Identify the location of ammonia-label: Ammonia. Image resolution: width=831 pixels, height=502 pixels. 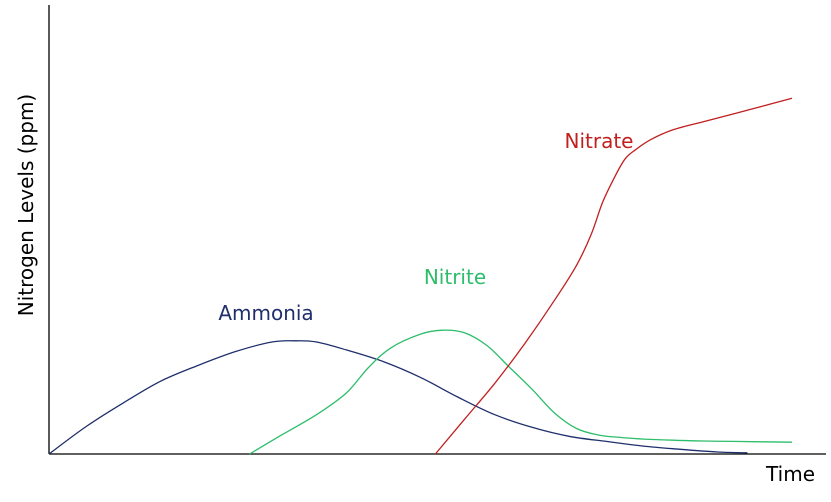
(265, 313).